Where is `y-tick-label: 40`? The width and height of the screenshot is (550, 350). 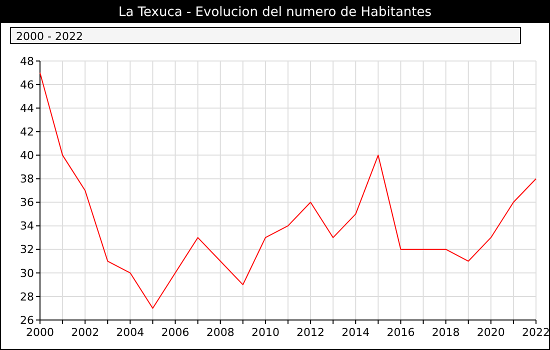
y-tick-label: 40 is located at coordinates (27, 155).